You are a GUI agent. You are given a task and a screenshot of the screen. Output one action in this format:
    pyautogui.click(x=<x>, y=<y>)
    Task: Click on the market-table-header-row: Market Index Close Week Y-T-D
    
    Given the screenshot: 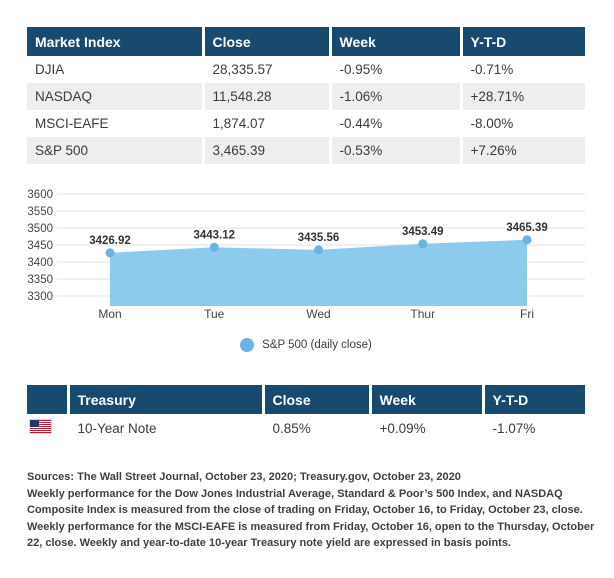 What is the action you would take?
    pyautogui.click(x=306, y=41)
    